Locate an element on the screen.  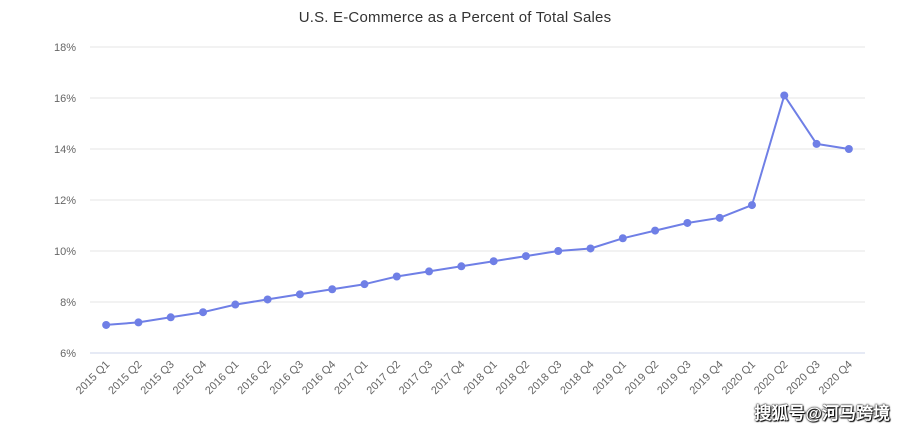
y-tick-label: 8% is located at coordinates (68, 303).